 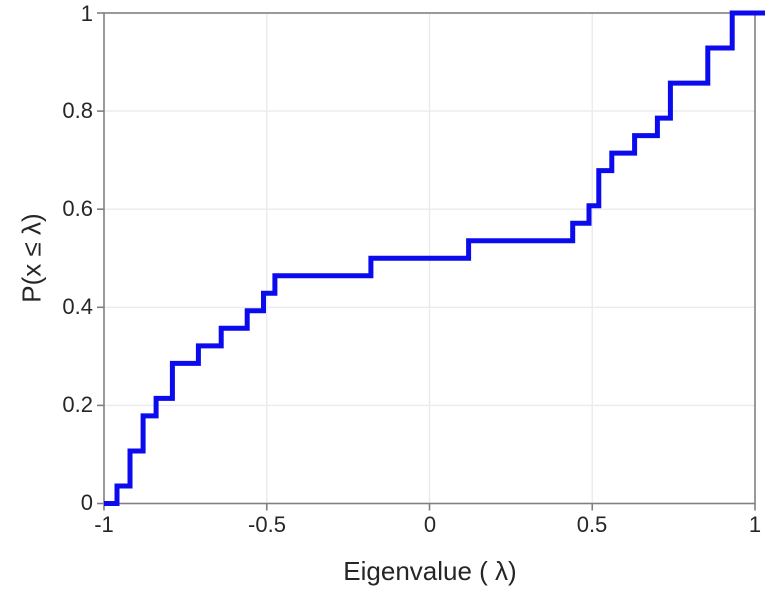 I want to click on x-tick-label: 1, so click(x=755, y=524).